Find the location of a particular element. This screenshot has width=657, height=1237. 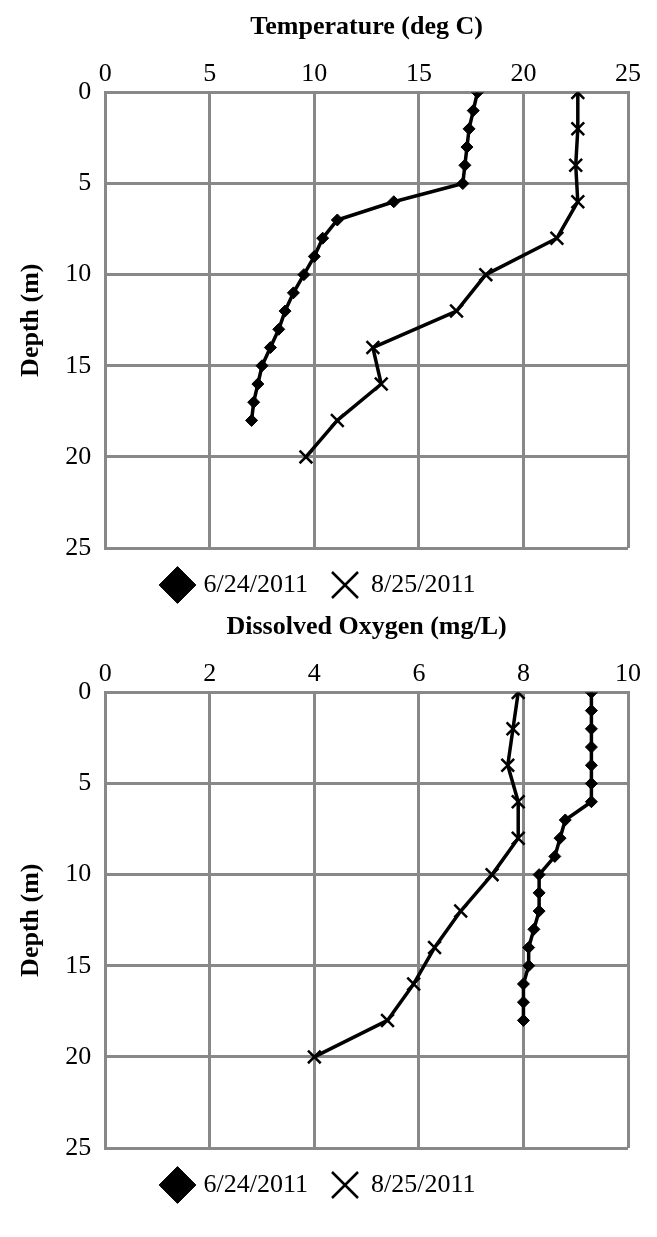

x-tick-label: 5 is located at coordinates (210, 72).